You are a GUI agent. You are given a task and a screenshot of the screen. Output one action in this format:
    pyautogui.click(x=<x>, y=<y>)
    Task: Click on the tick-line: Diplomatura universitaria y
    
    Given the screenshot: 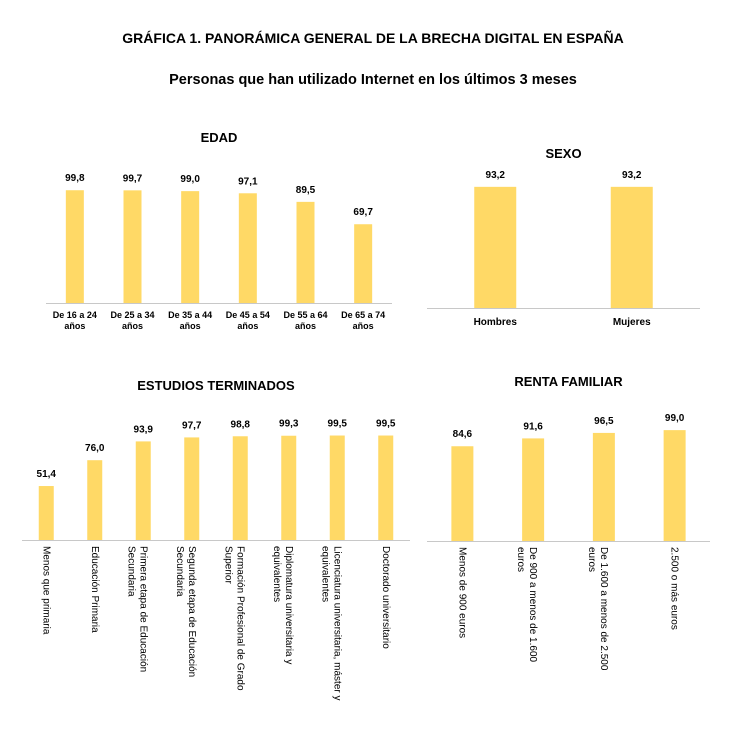 What is the action you would take?
    pyautogui.click(x=288, y=605)
    